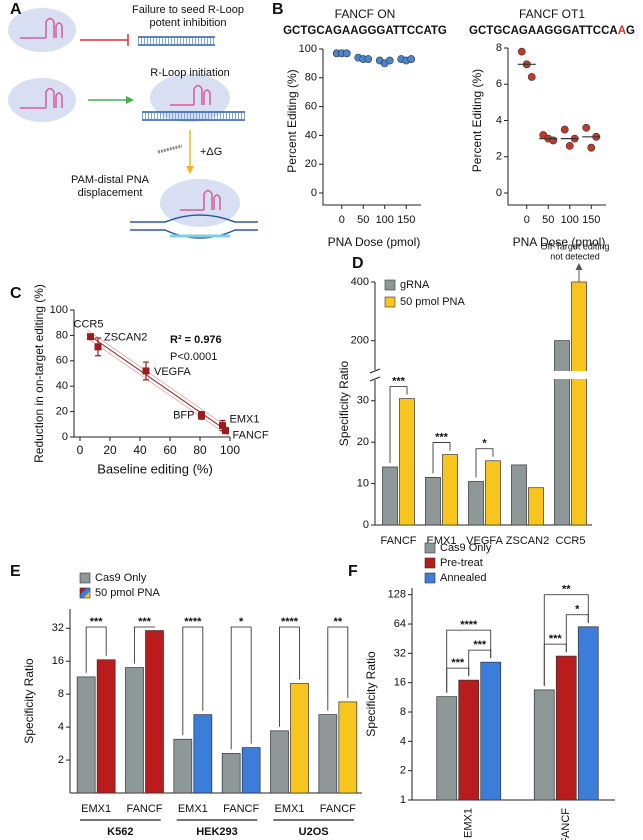 This screenshot has width=643, height=840. What do you see at coordinates (120, 832) in the screenshot?
I see `group-label: K562` at bounding box center [120, 832].